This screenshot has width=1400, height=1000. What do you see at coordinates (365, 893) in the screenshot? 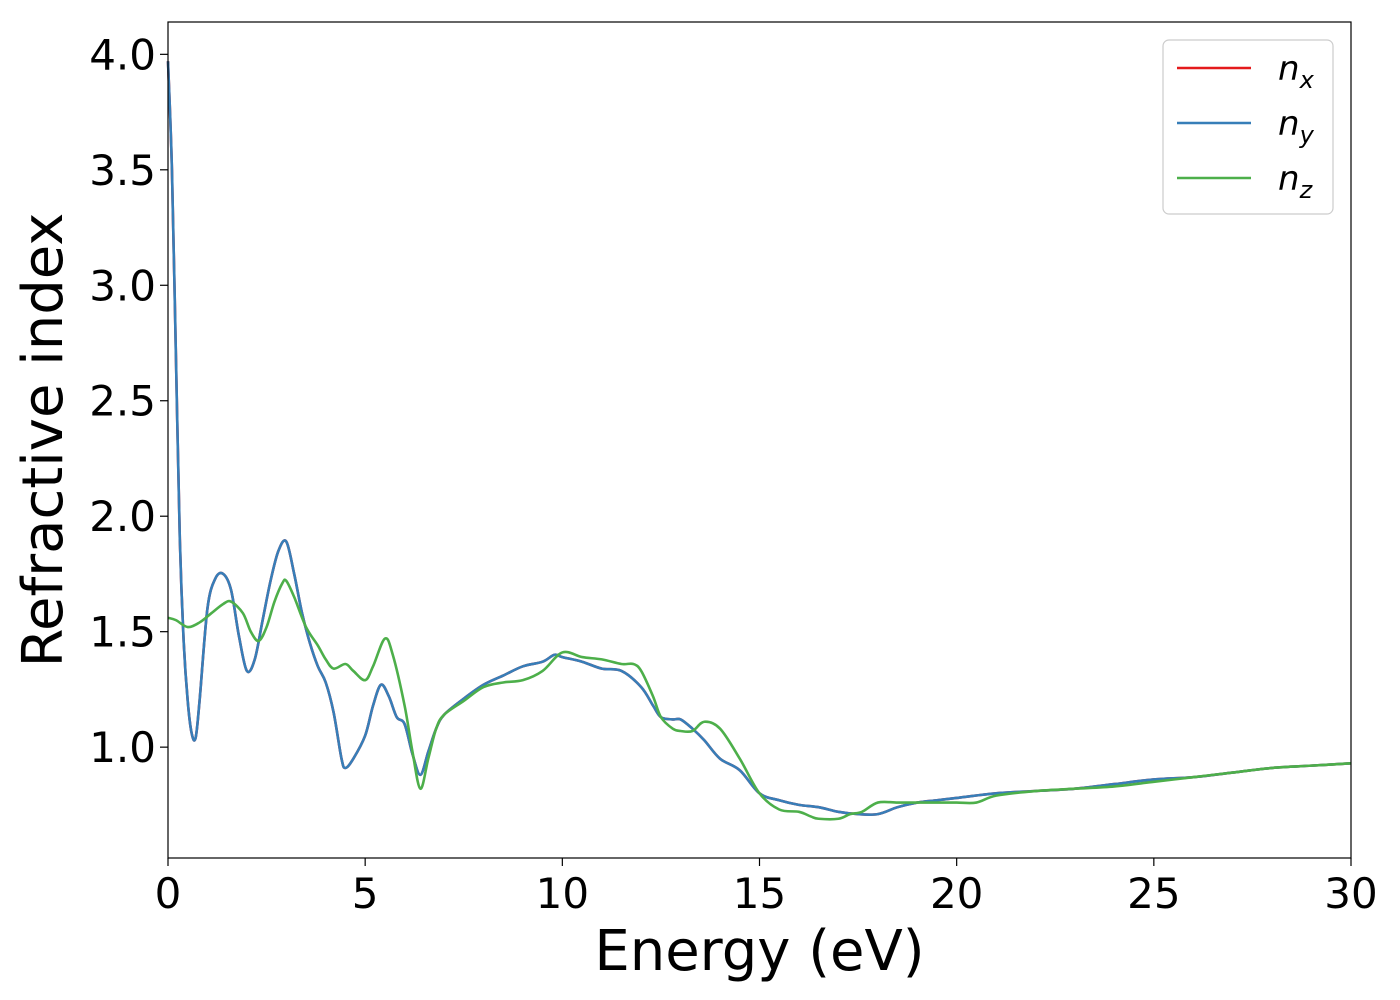
I see `x-tick-label: 5` at bounding box center [365, 893].